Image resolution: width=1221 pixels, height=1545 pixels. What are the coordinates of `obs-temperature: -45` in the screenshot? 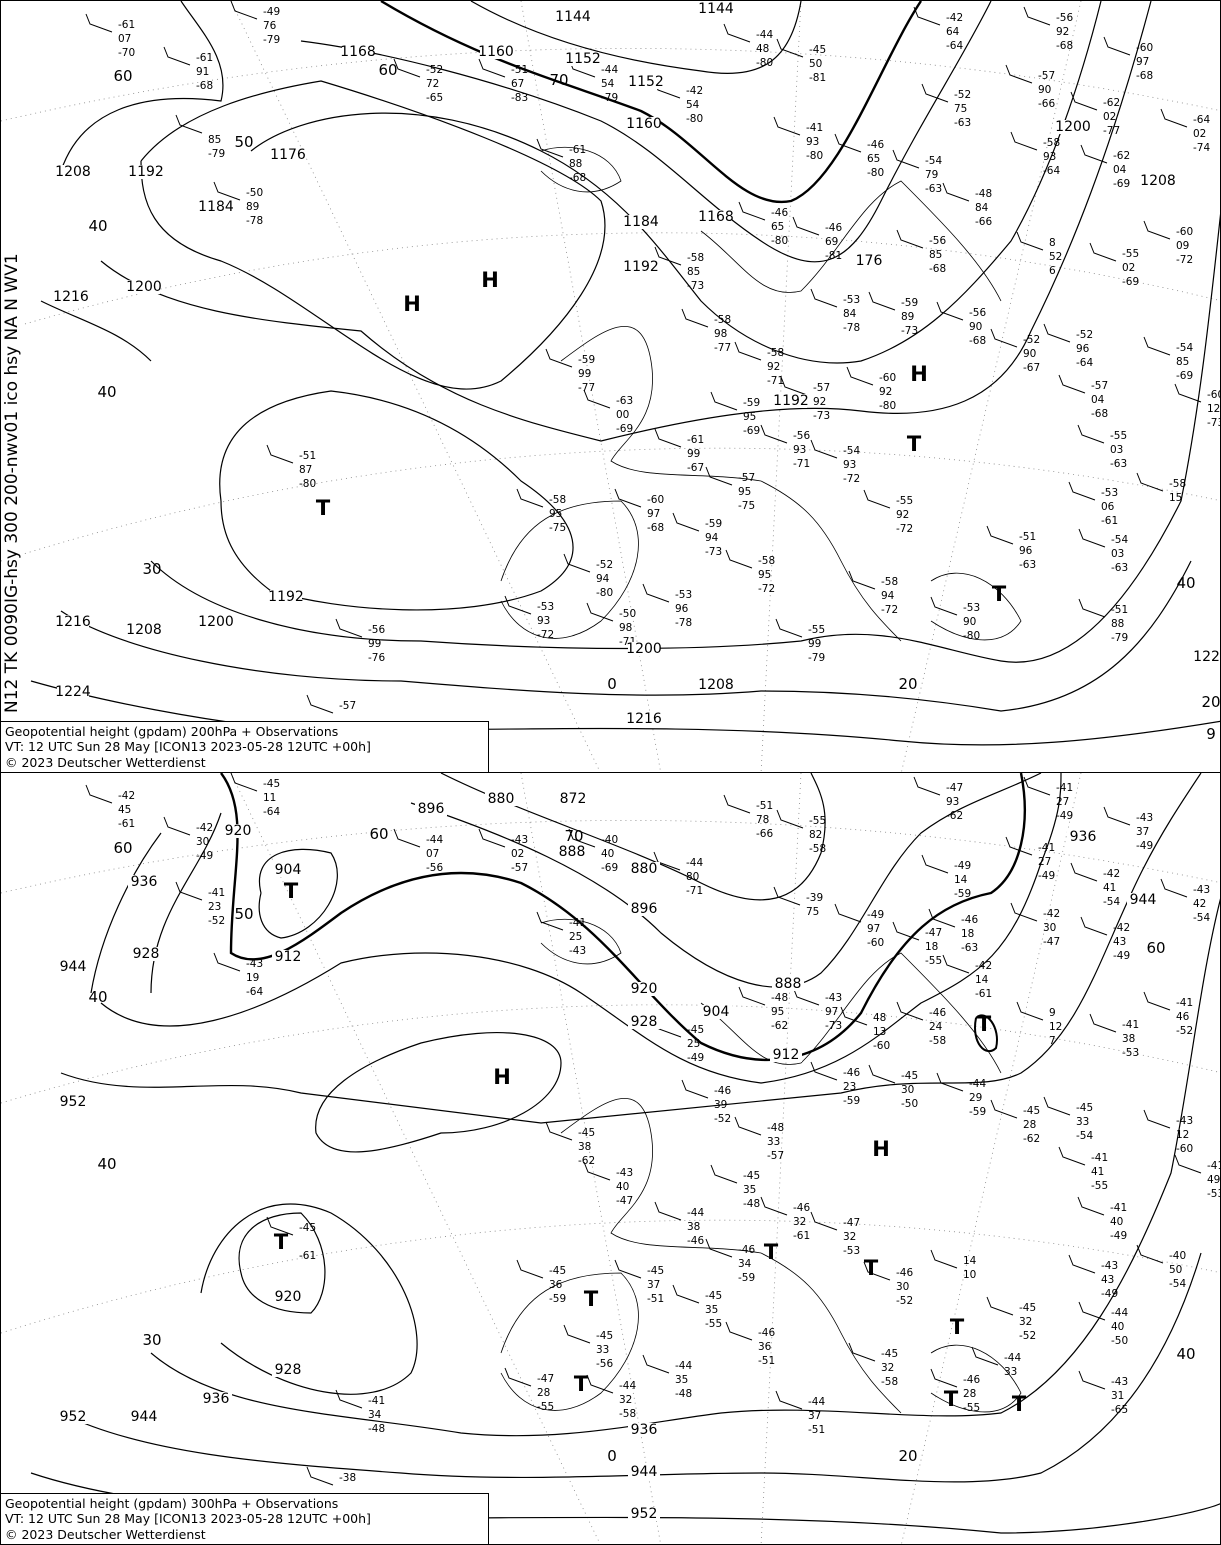 It's located at (604, 1336).